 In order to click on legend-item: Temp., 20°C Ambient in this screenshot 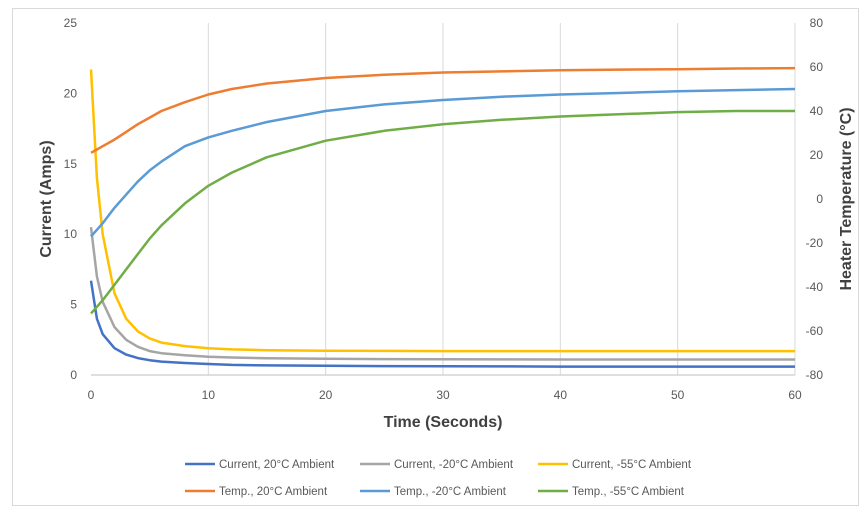, I will do `click(256, 492)`.